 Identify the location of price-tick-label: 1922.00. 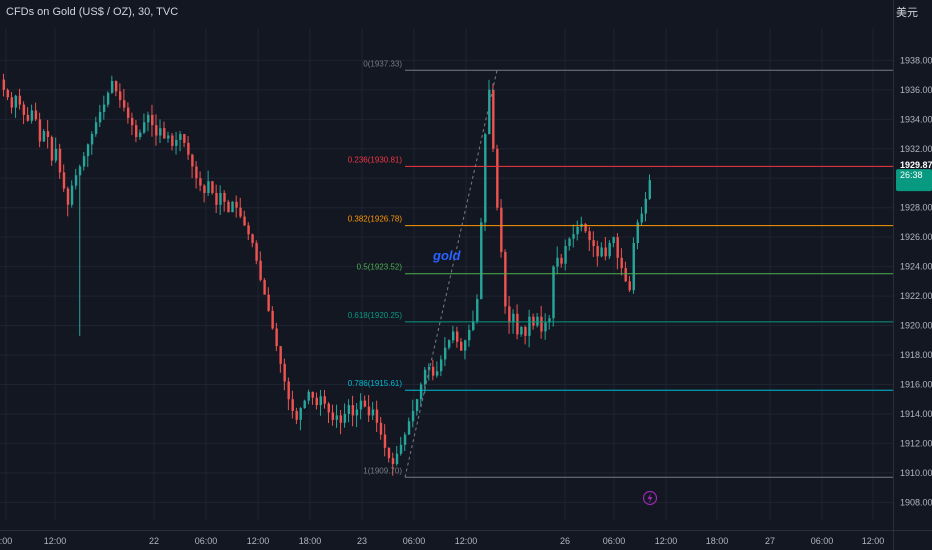
(916, 296).